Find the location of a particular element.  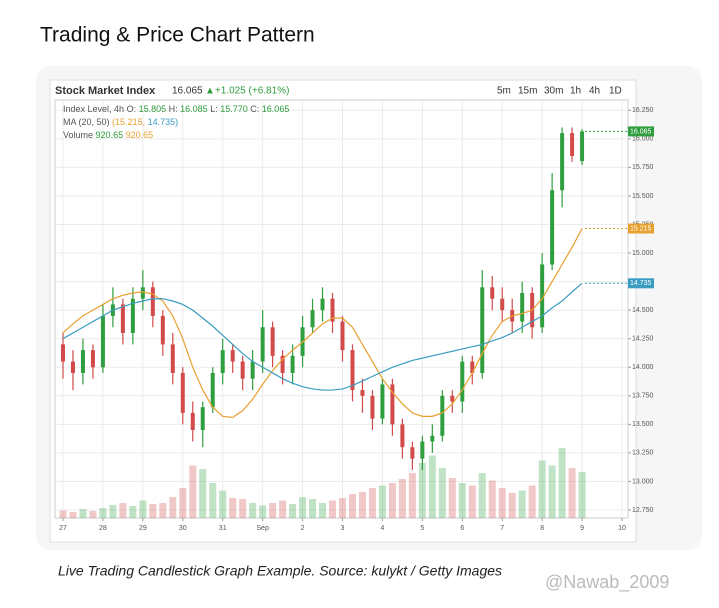

info-text: 15.805 is located at coordinates (153, 109).